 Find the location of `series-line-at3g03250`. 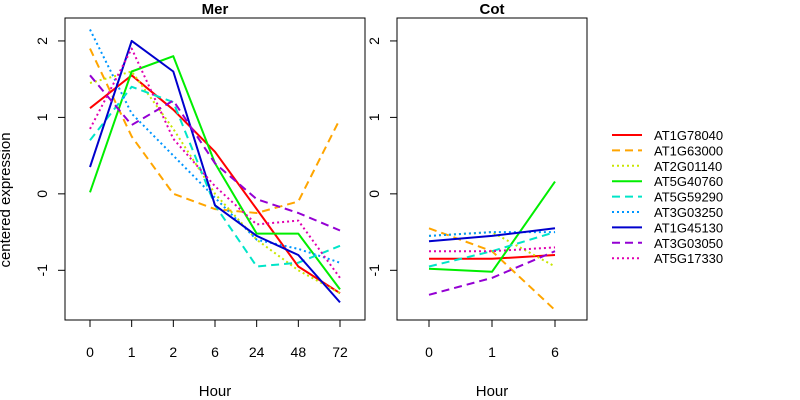

series-line-at3g03250 is located at coordinates (491, 234).